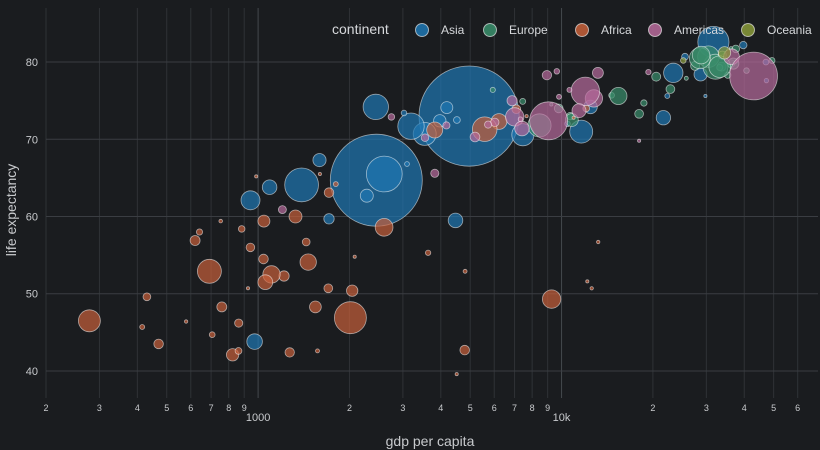 This screenshot has width=820, height=450. What do you see at coordinates (582, 30) in the screenshot?
I see `legend-marker-africa` at bounding box center [582, 30].